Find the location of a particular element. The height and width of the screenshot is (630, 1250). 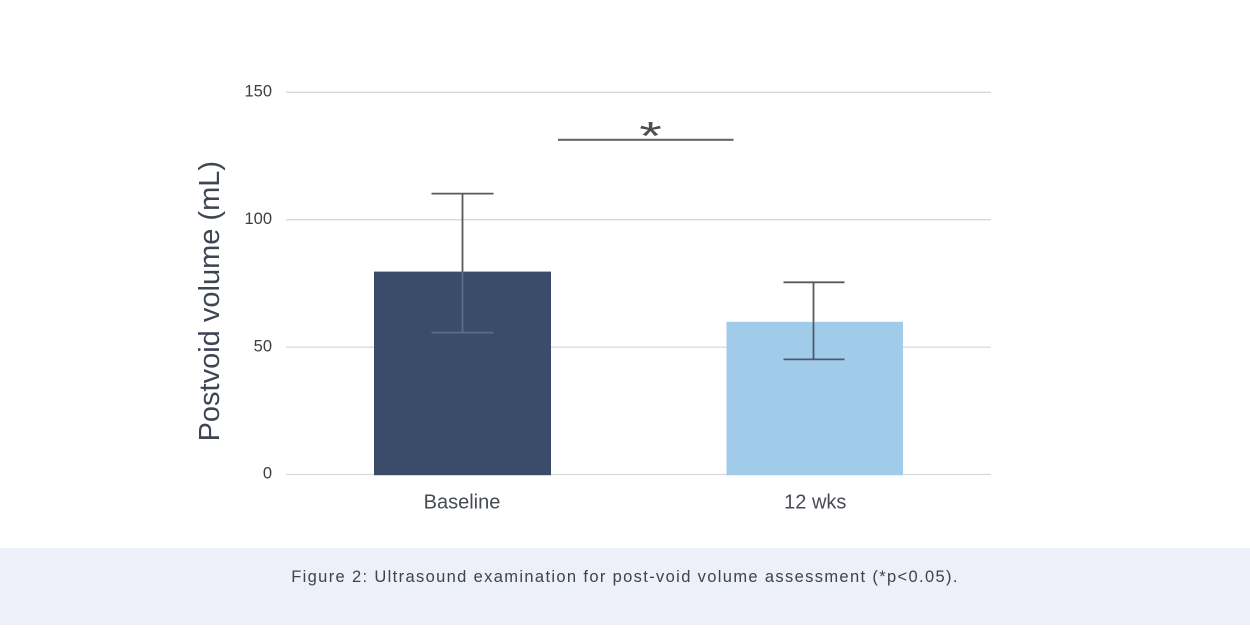

svg-text: Postvoid volume (mL) is located at coordinates (210, 301).